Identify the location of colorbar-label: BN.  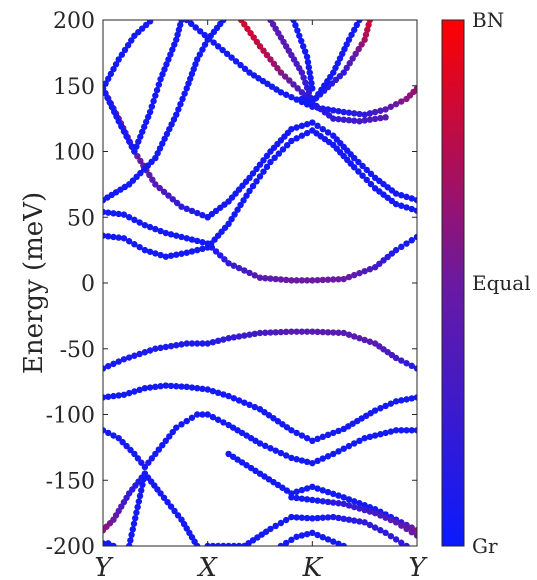
(488, 20).